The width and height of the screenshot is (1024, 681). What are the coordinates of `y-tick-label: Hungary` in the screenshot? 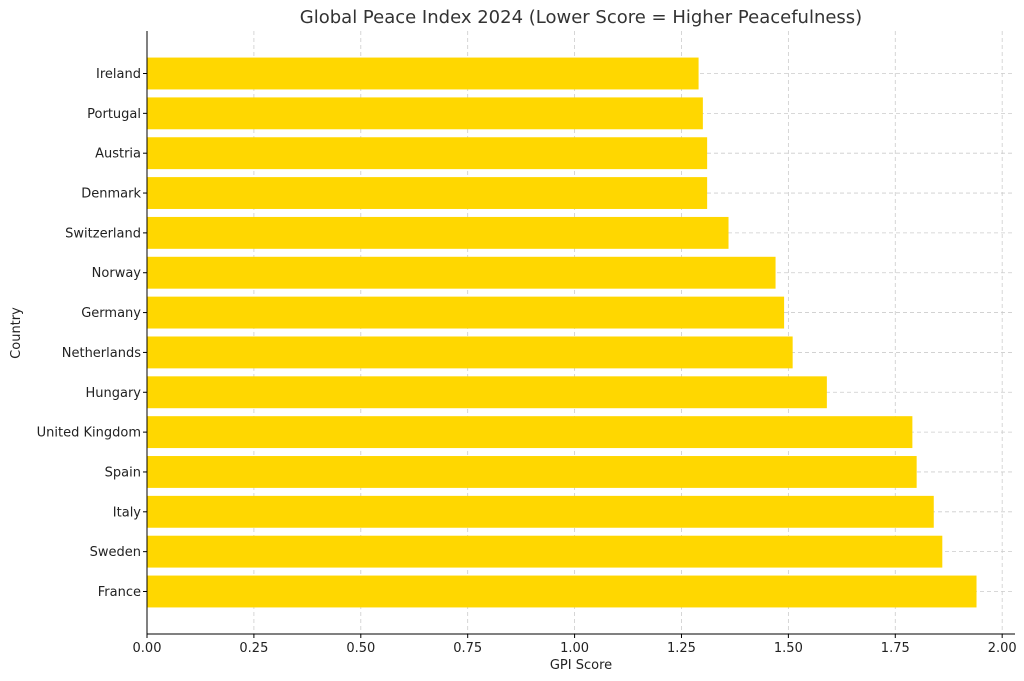 It's located at (113, 393).